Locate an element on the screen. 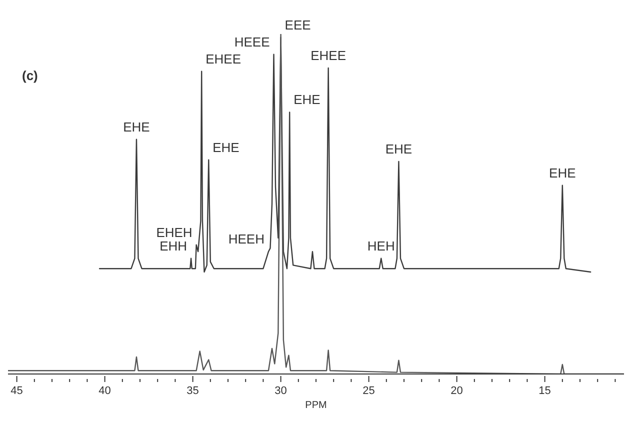  annotation: (c) is located at coordinates (30, 75).